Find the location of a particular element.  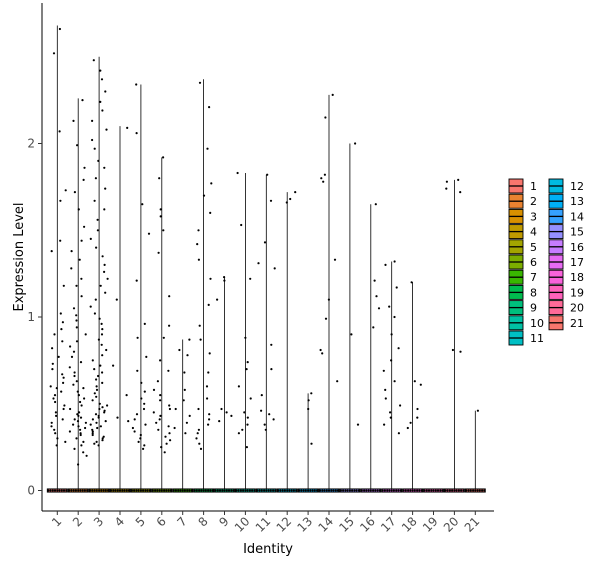

legend-label: 14 is located at coordinates (577, 216).